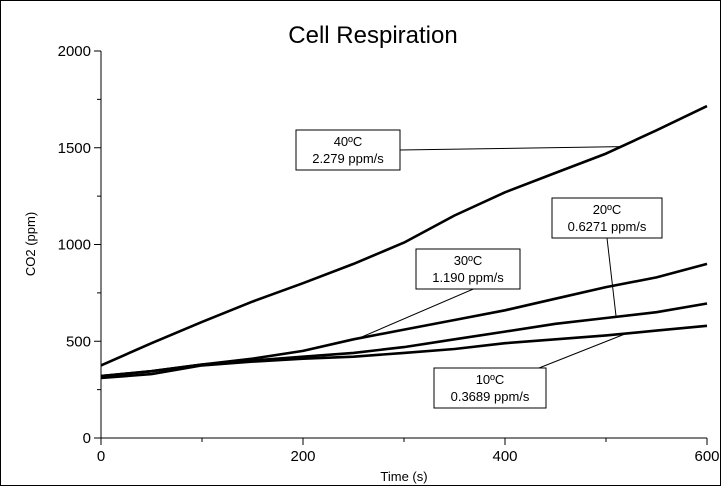  What do you see at coordinates (74, 51) in the screenshot?
I see `y-tick-label: 2000` at bounding box center [74, 51].